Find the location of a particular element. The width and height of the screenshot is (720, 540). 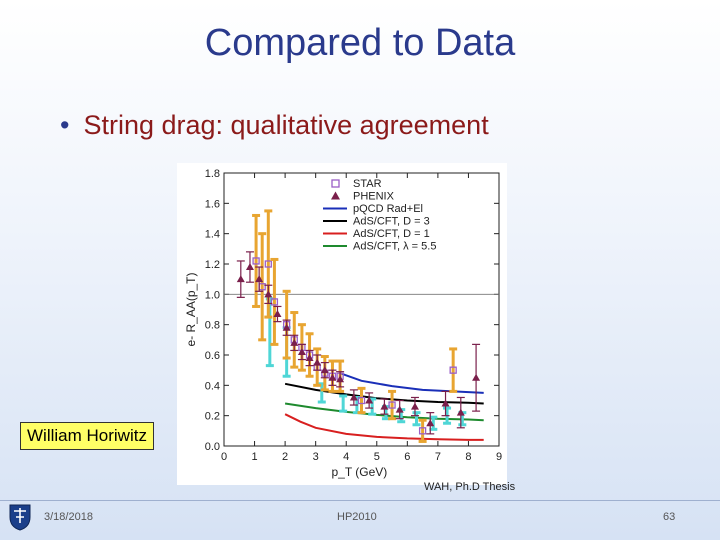

x-tick-label: 9 is located at coordinates (499, 457).